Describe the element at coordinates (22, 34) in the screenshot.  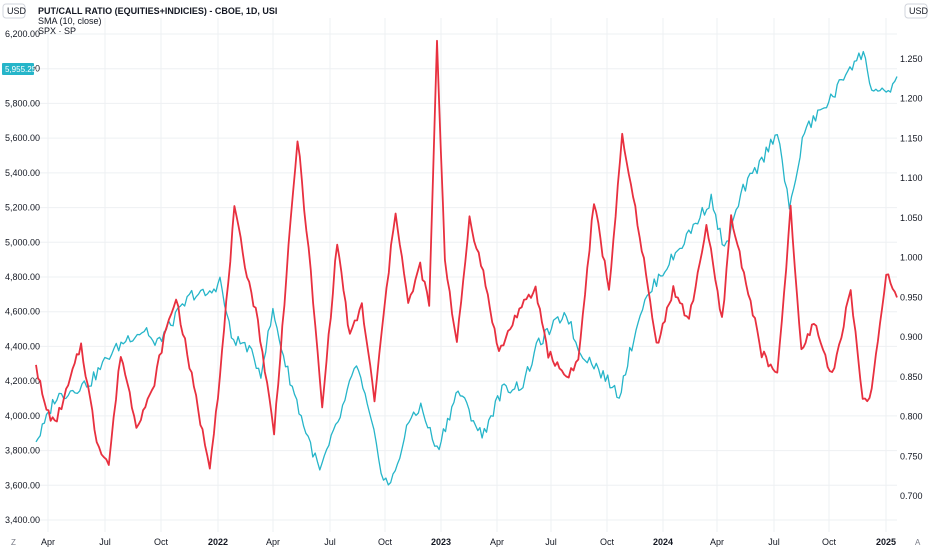
I see `left-tick-label: 6,200.00` at that location.